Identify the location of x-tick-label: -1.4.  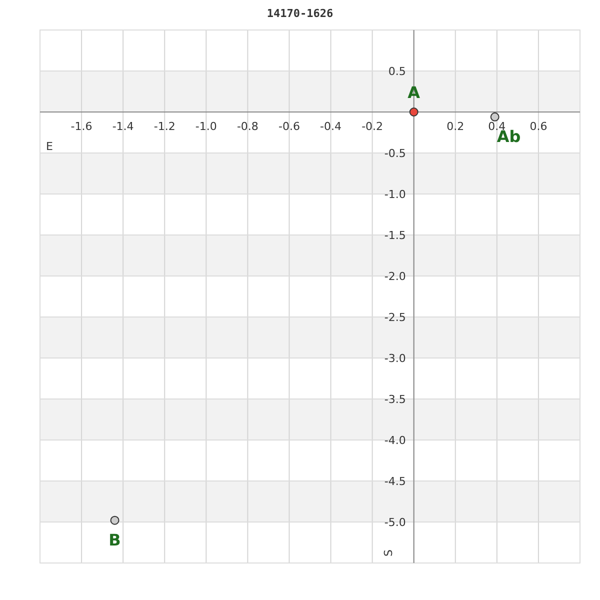
(123, 126).